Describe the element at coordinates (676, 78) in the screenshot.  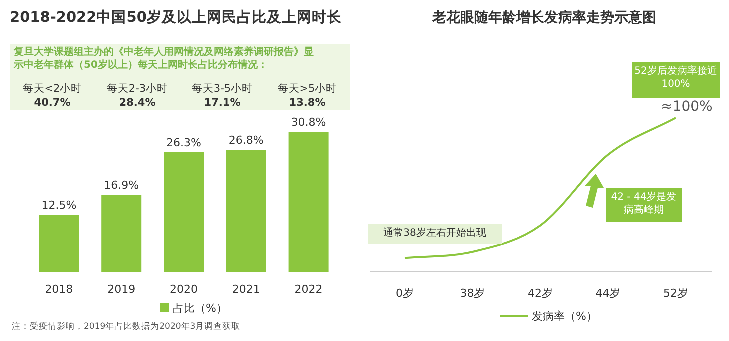
I see `text: 52岁后发病率接近100%` at that location.